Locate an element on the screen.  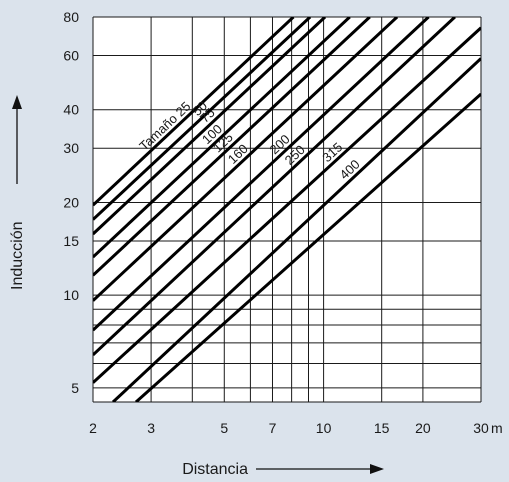
x-tick-label: 3 is located at coordinates (151, 428).